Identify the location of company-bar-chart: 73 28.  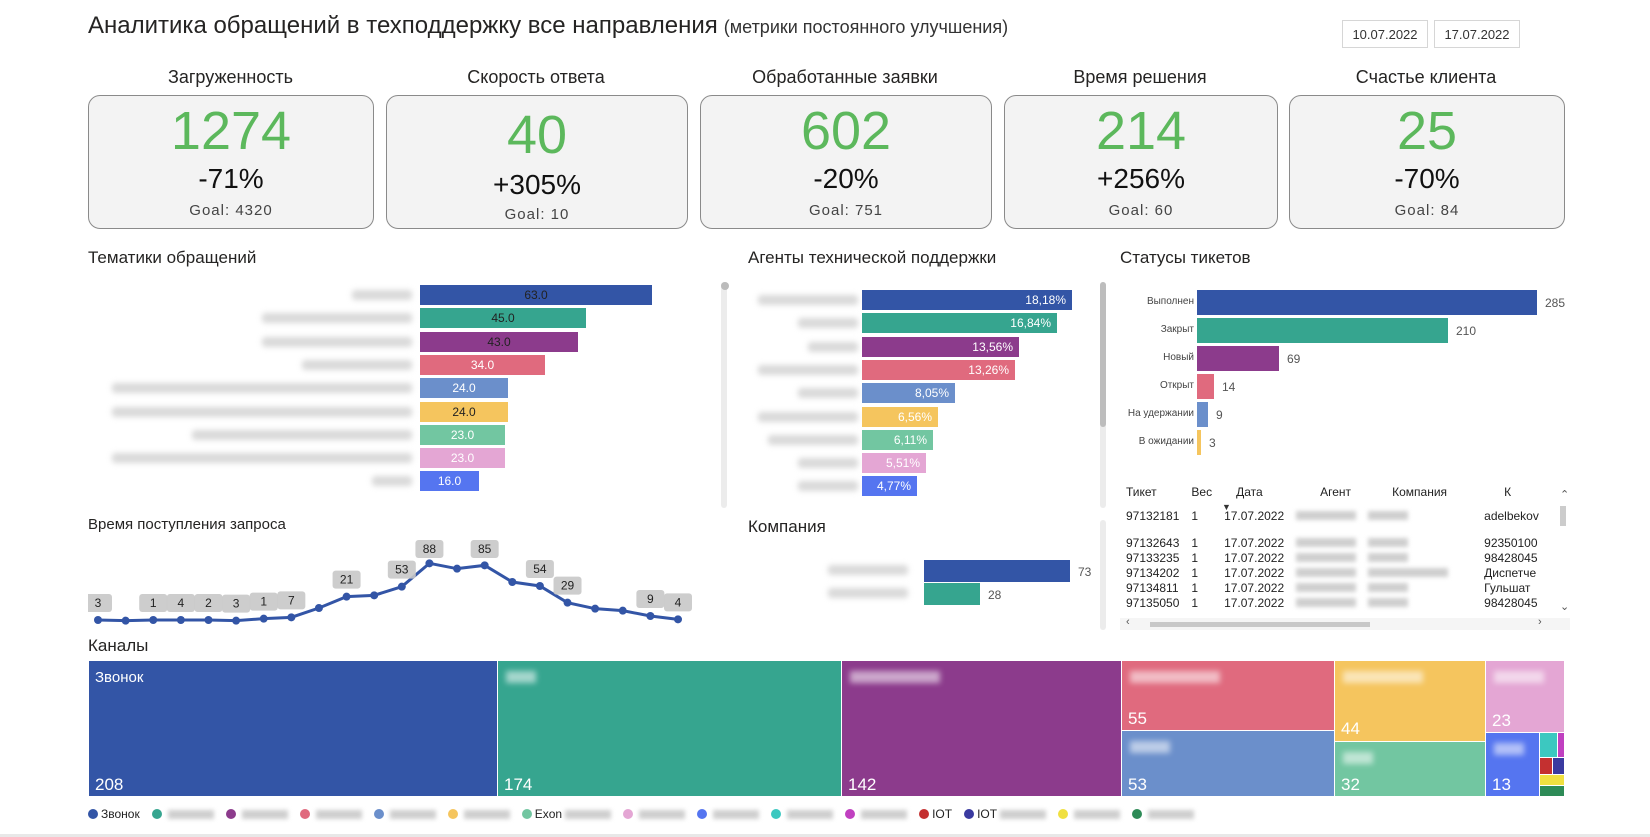
(923, 590).